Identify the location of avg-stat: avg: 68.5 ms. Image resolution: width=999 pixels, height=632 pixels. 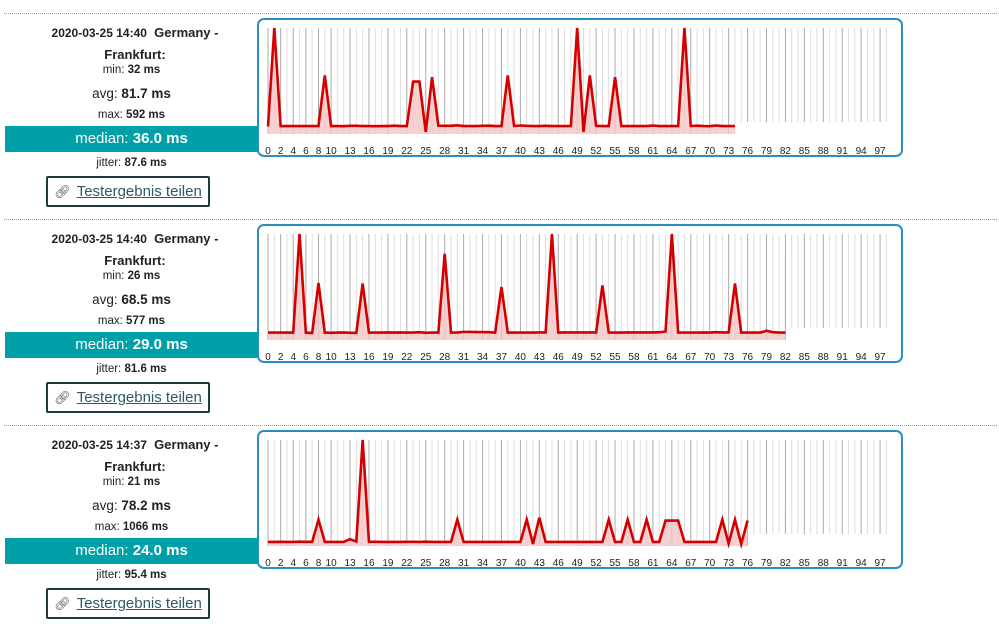
(131, 299).